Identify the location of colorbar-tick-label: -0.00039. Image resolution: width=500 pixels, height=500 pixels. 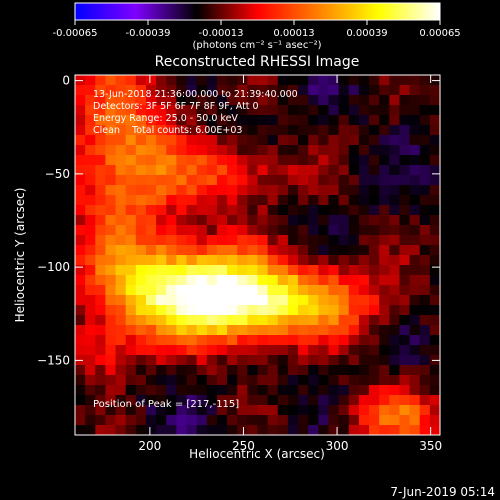
(148, 33).